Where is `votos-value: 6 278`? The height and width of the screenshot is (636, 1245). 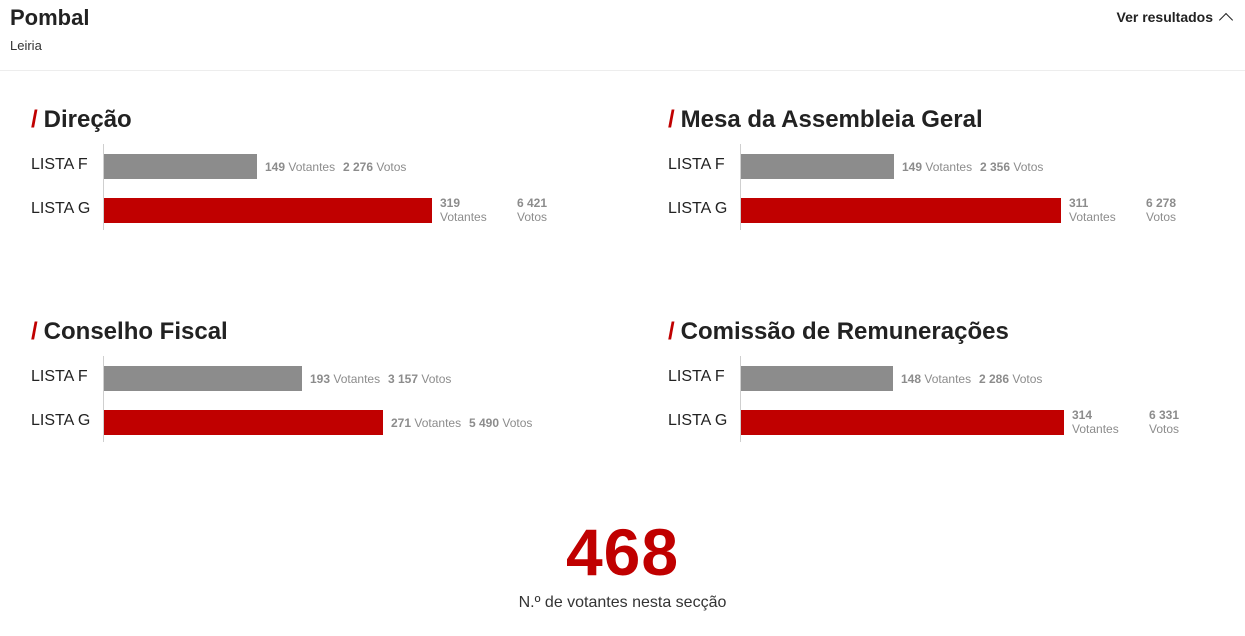
votos-value: 6 278 is located at coordinates (1161, 203).